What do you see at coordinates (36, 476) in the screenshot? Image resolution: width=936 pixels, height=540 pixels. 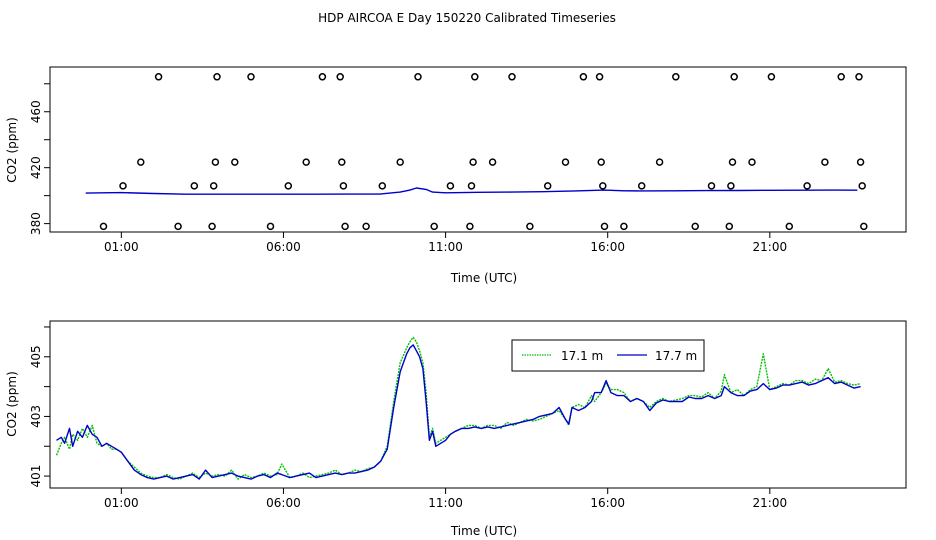 I see `y-tick-label: 401` at bounding box center [36, 476].